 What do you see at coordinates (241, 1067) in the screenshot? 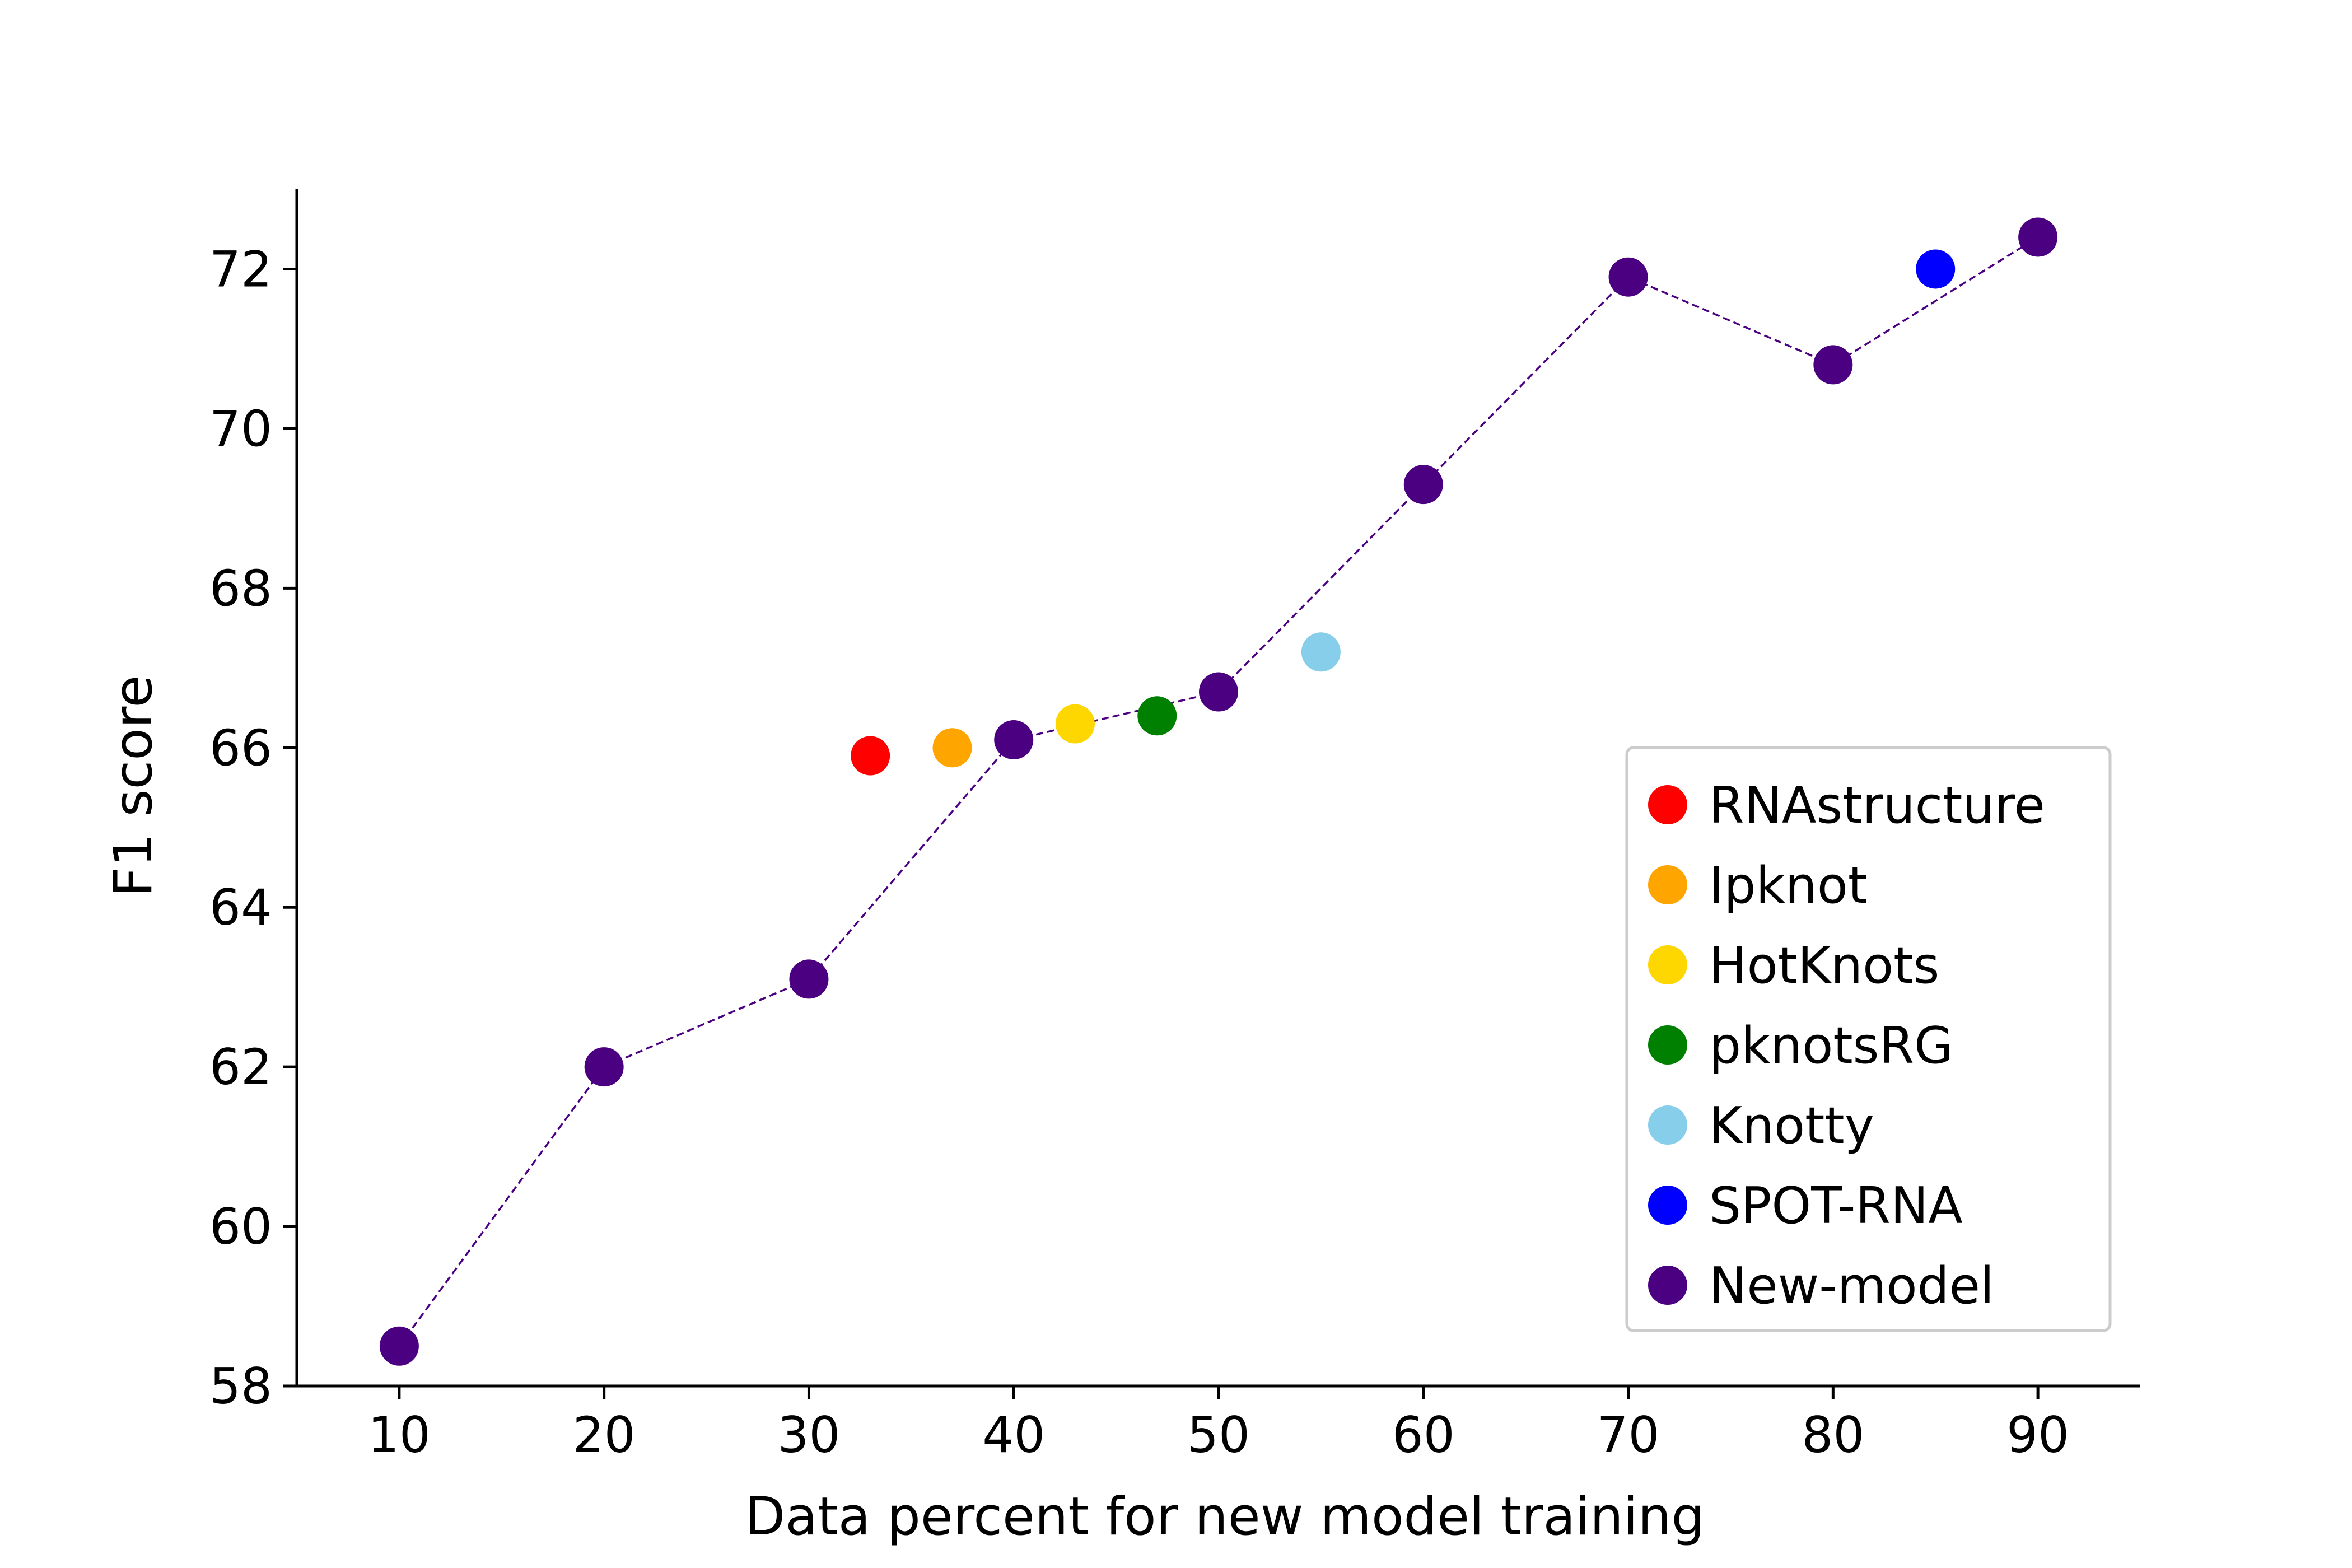
I see `y-tick-label: 62` at bounding box center [241, 1067].